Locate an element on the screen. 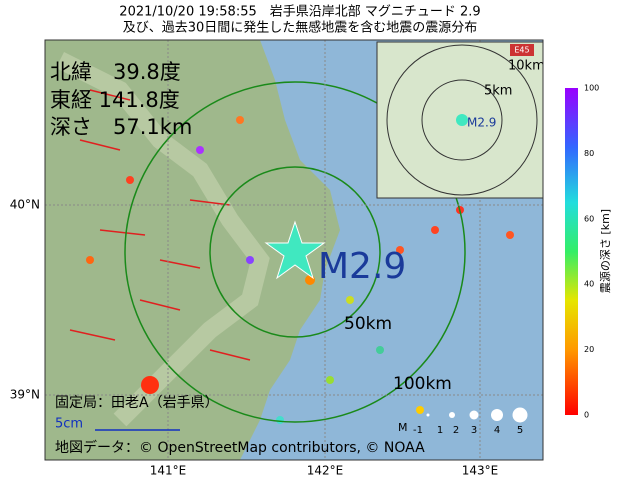  lat-label: 39°N is located at coordinates (25, 395).